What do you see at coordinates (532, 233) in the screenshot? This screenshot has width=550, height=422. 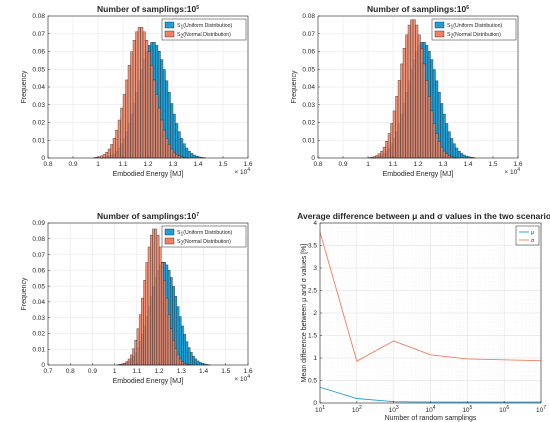 I see `legend-label: μ` at bounding box center [532, 233].